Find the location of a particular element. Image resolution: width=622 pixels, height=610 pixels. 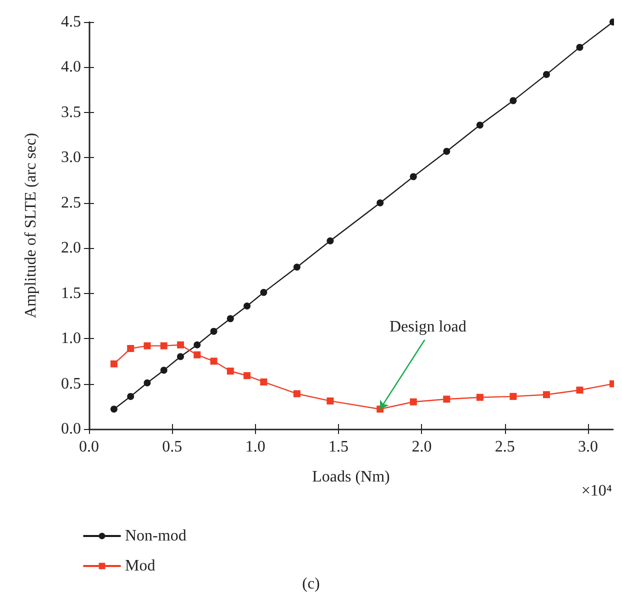

legend-label: Non-mod is located at coordinates (155, 536).